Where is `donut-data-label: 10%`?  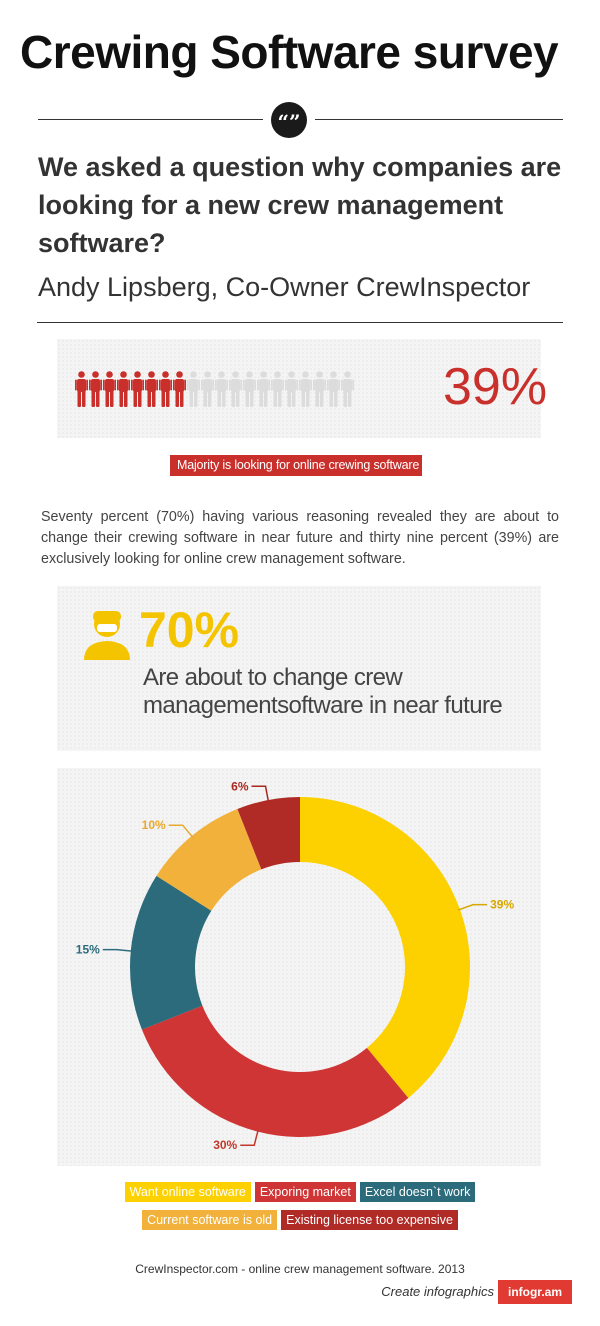 donut-data-label: 10% is located at coordinates (154, 825).